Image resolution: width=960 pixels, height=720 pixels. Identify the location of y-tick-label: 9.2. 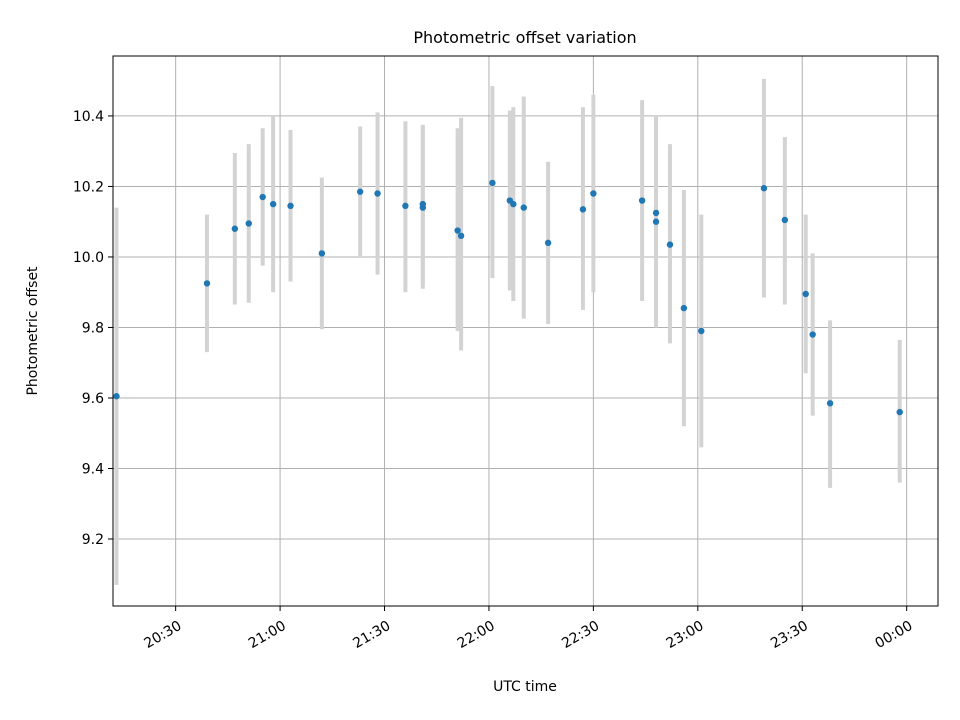
(93, 540).